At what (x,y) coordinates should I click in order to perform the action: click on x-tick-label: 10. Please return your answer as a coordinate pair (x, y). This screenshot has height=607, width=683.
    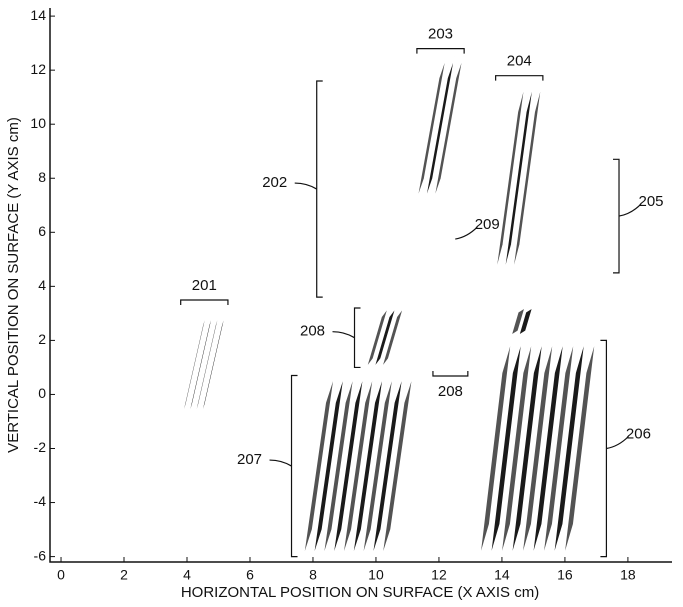
    Looking at the image, I should click on (376, 575).